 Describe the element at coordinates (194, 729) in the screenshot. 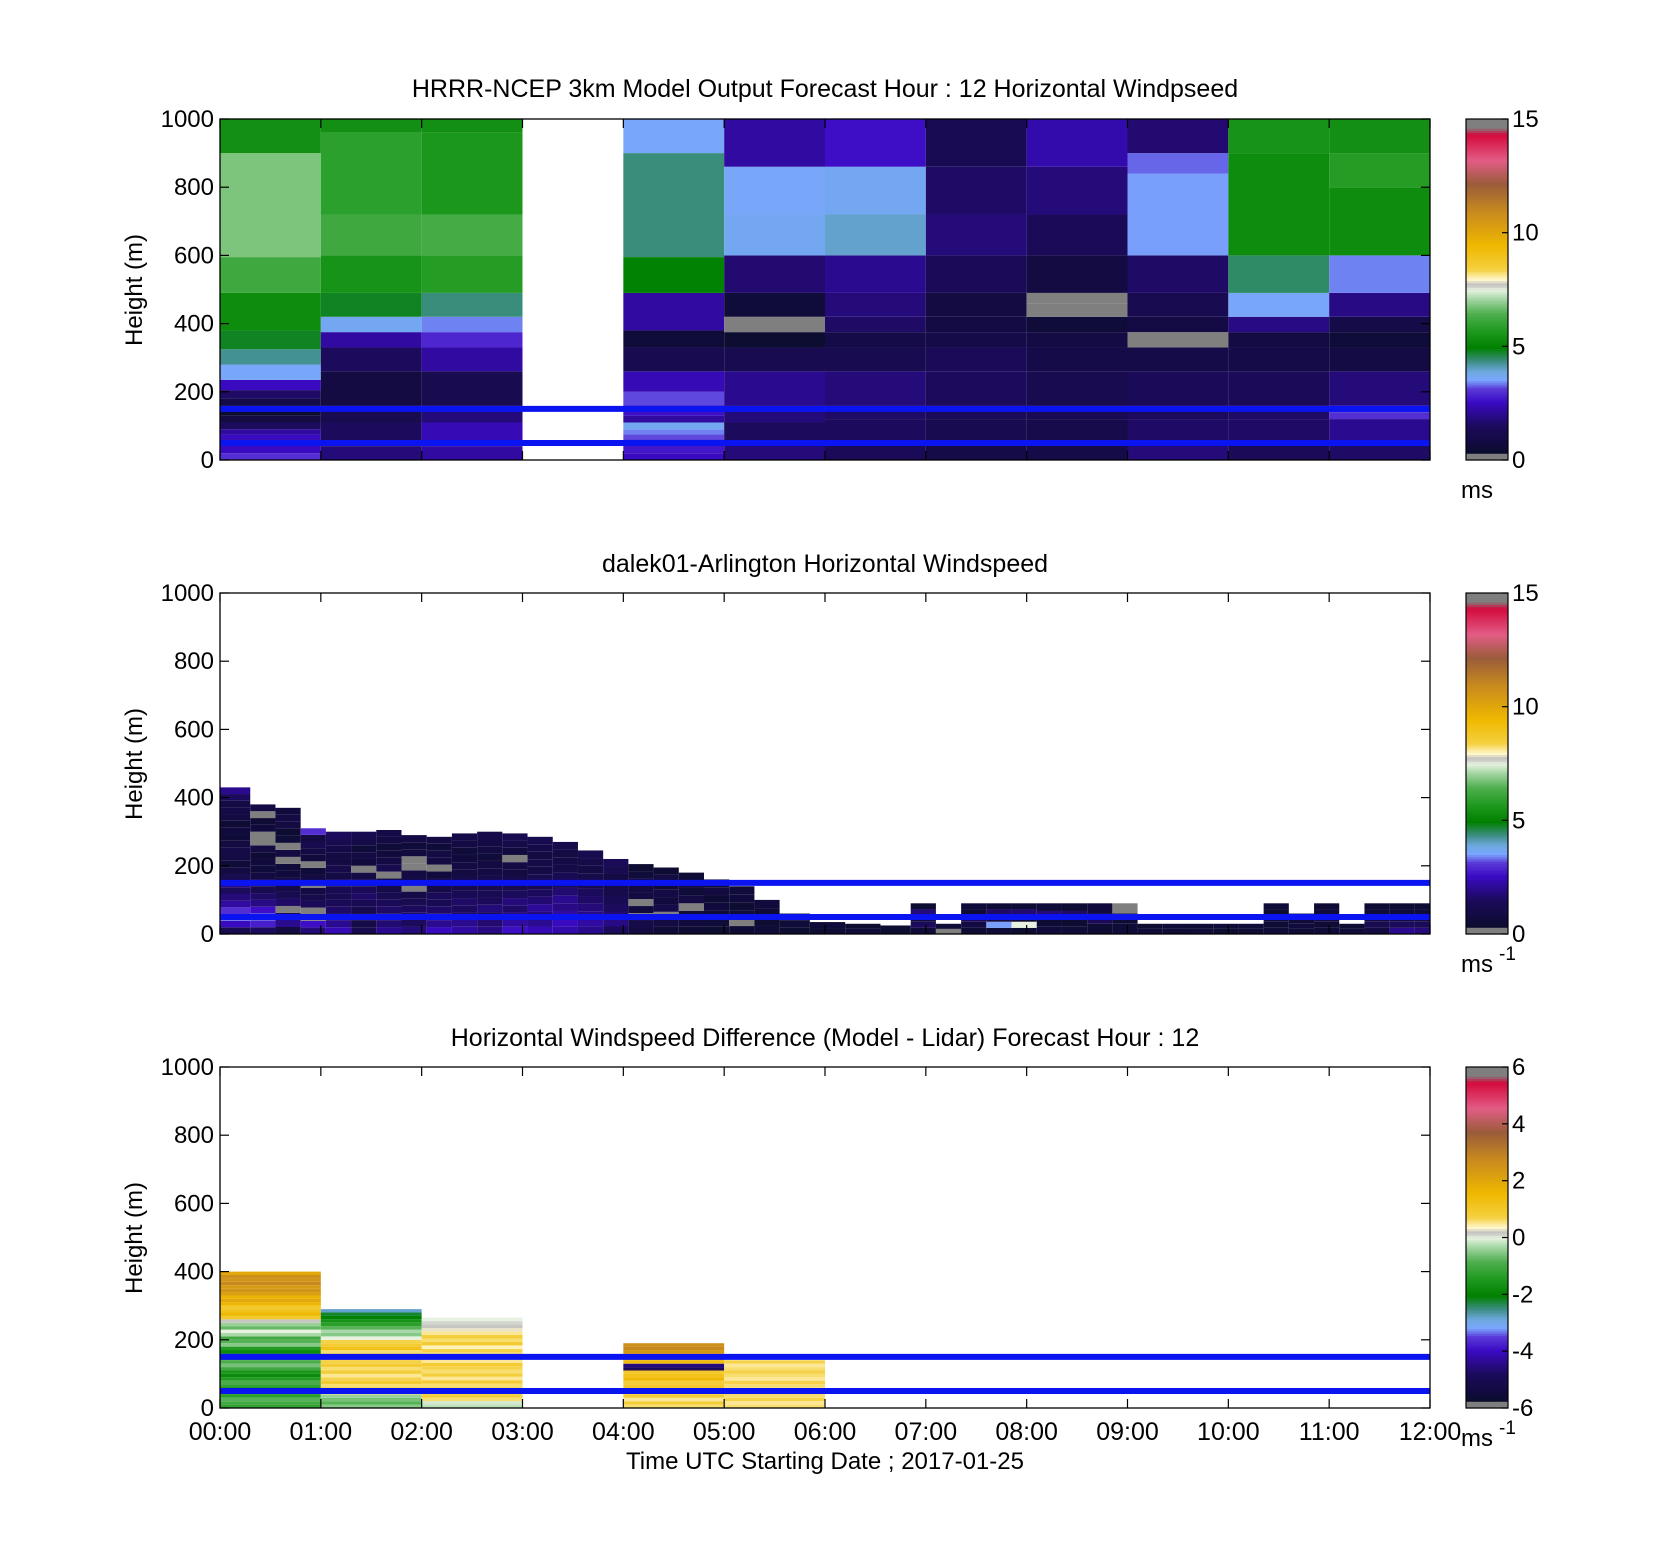

I see `y-tick-label: 600` at that location.